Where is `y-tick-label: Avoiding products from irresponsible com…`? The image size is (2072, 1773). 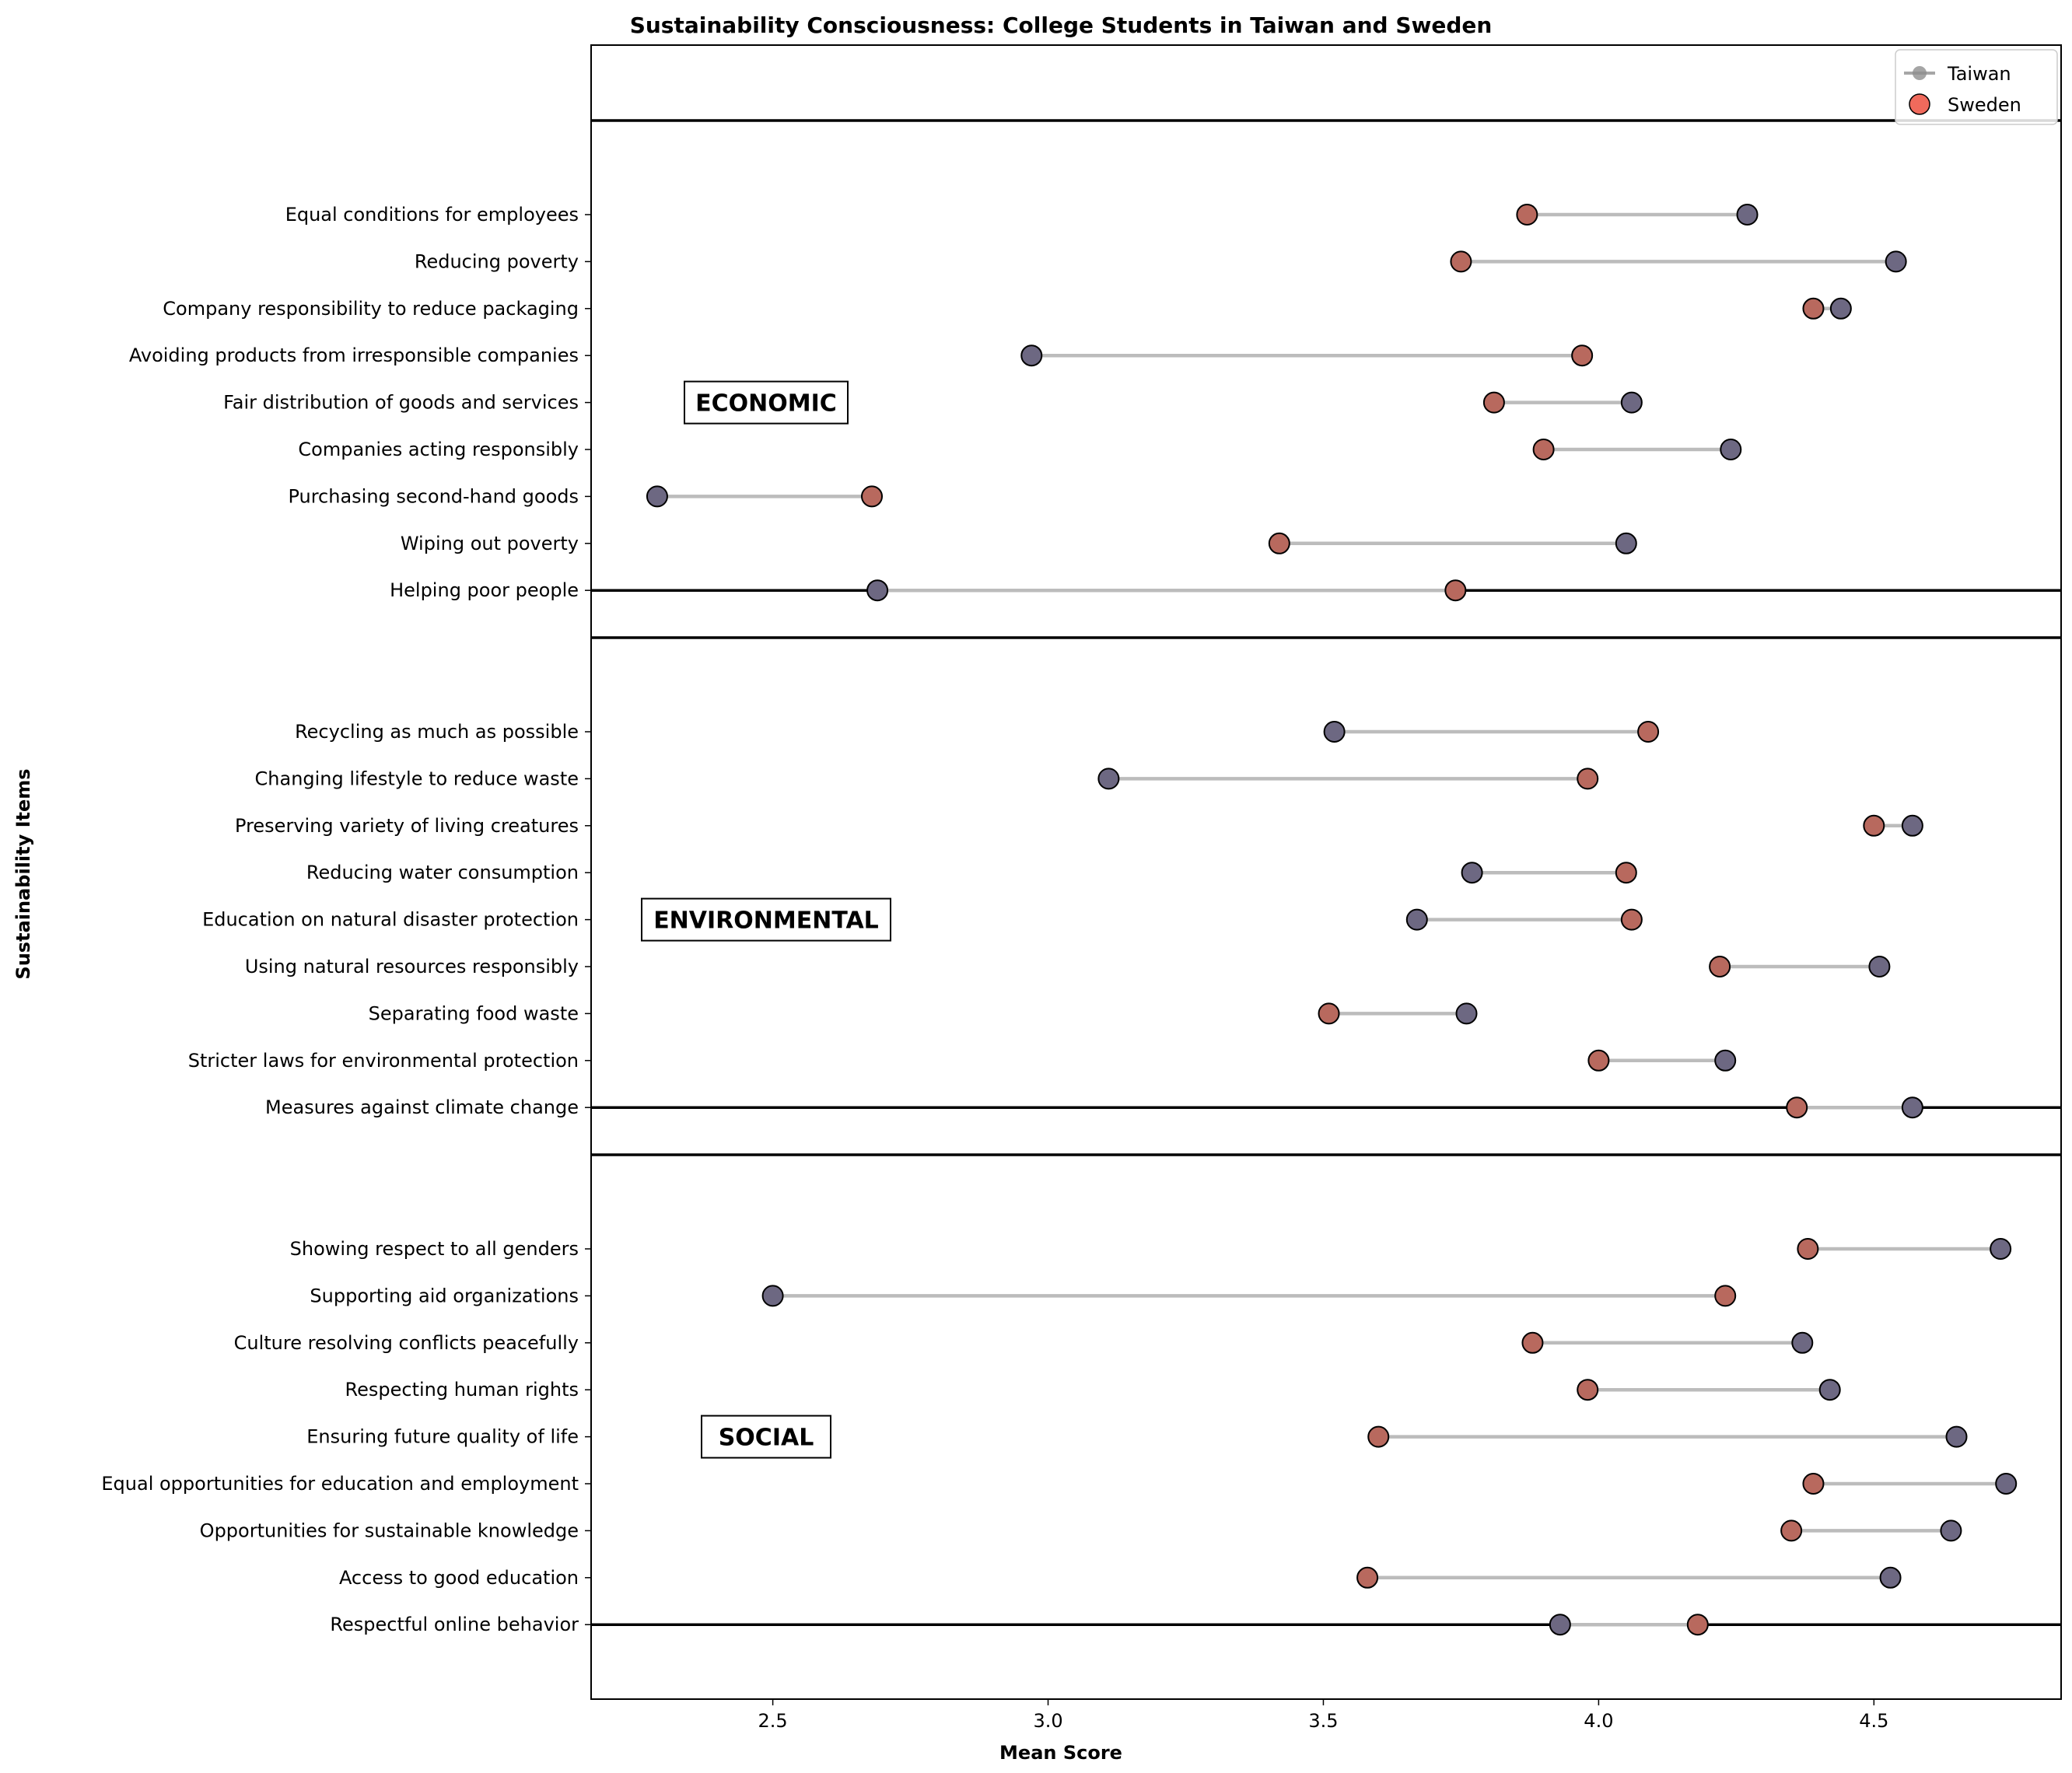
y-tick-label: Avoiding products from irresponsible com… is located at coordinates (354, 355).